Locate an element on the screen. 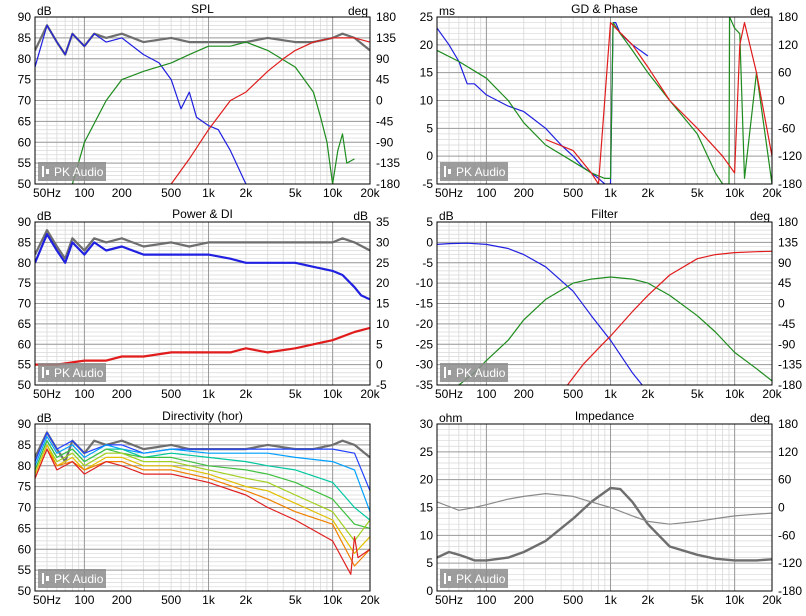 The image size is (806, 616). right-tick-label: 30 is located at coordinates (383, 242).